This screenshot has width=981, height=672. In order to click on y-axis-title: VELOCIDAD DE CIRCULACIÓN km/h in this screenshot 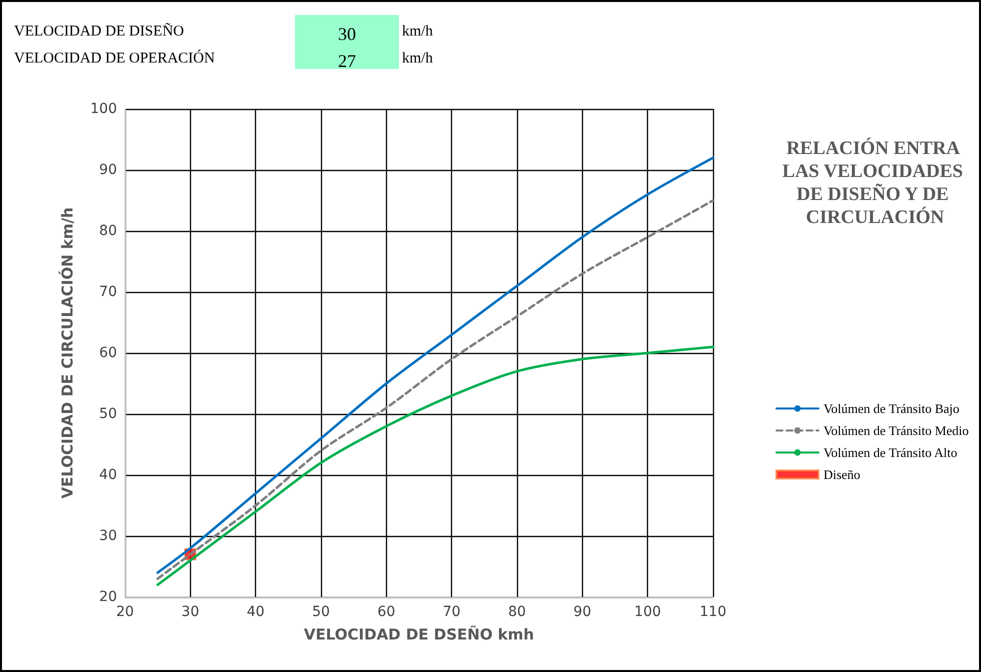, I will do `click(67, 353)`.